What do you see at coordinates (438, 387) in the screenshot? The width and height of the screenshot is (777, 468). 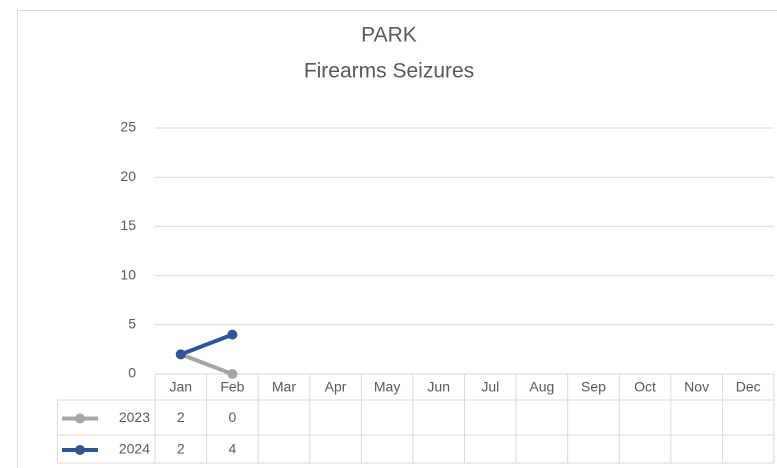 I see `x-tick-label: Jun` at bounding box center [438, 387].